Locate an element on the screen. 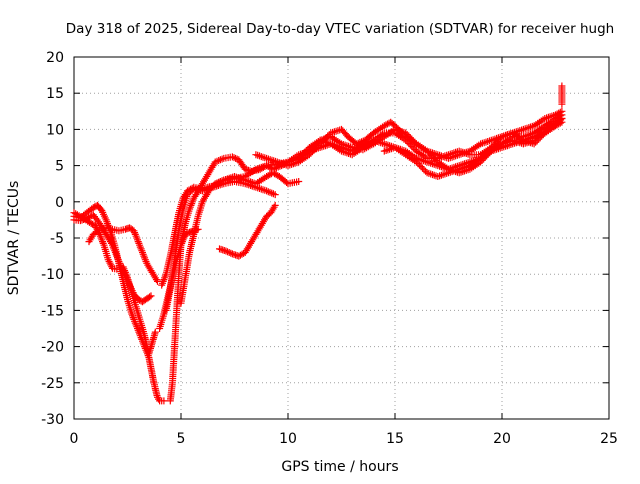 The width and height of the screenshot is (640, 484). y-tick-label: -10 is located at coordinates (52, 275).